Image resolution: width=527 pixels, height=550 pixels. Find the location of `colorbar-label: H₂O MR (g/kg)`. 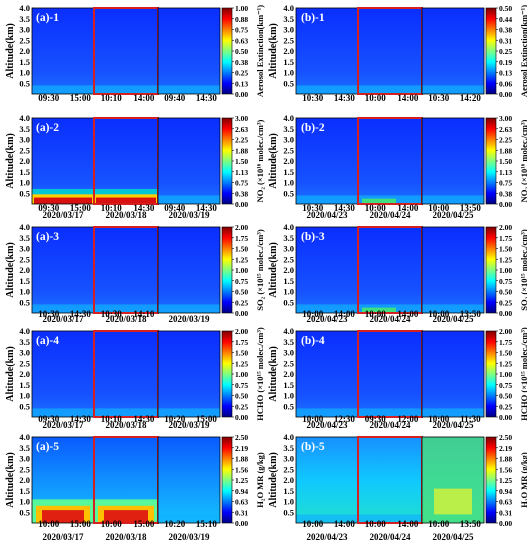

colorbar-label: H₂O MR (g/kg) is located at coordinates (523, 480).